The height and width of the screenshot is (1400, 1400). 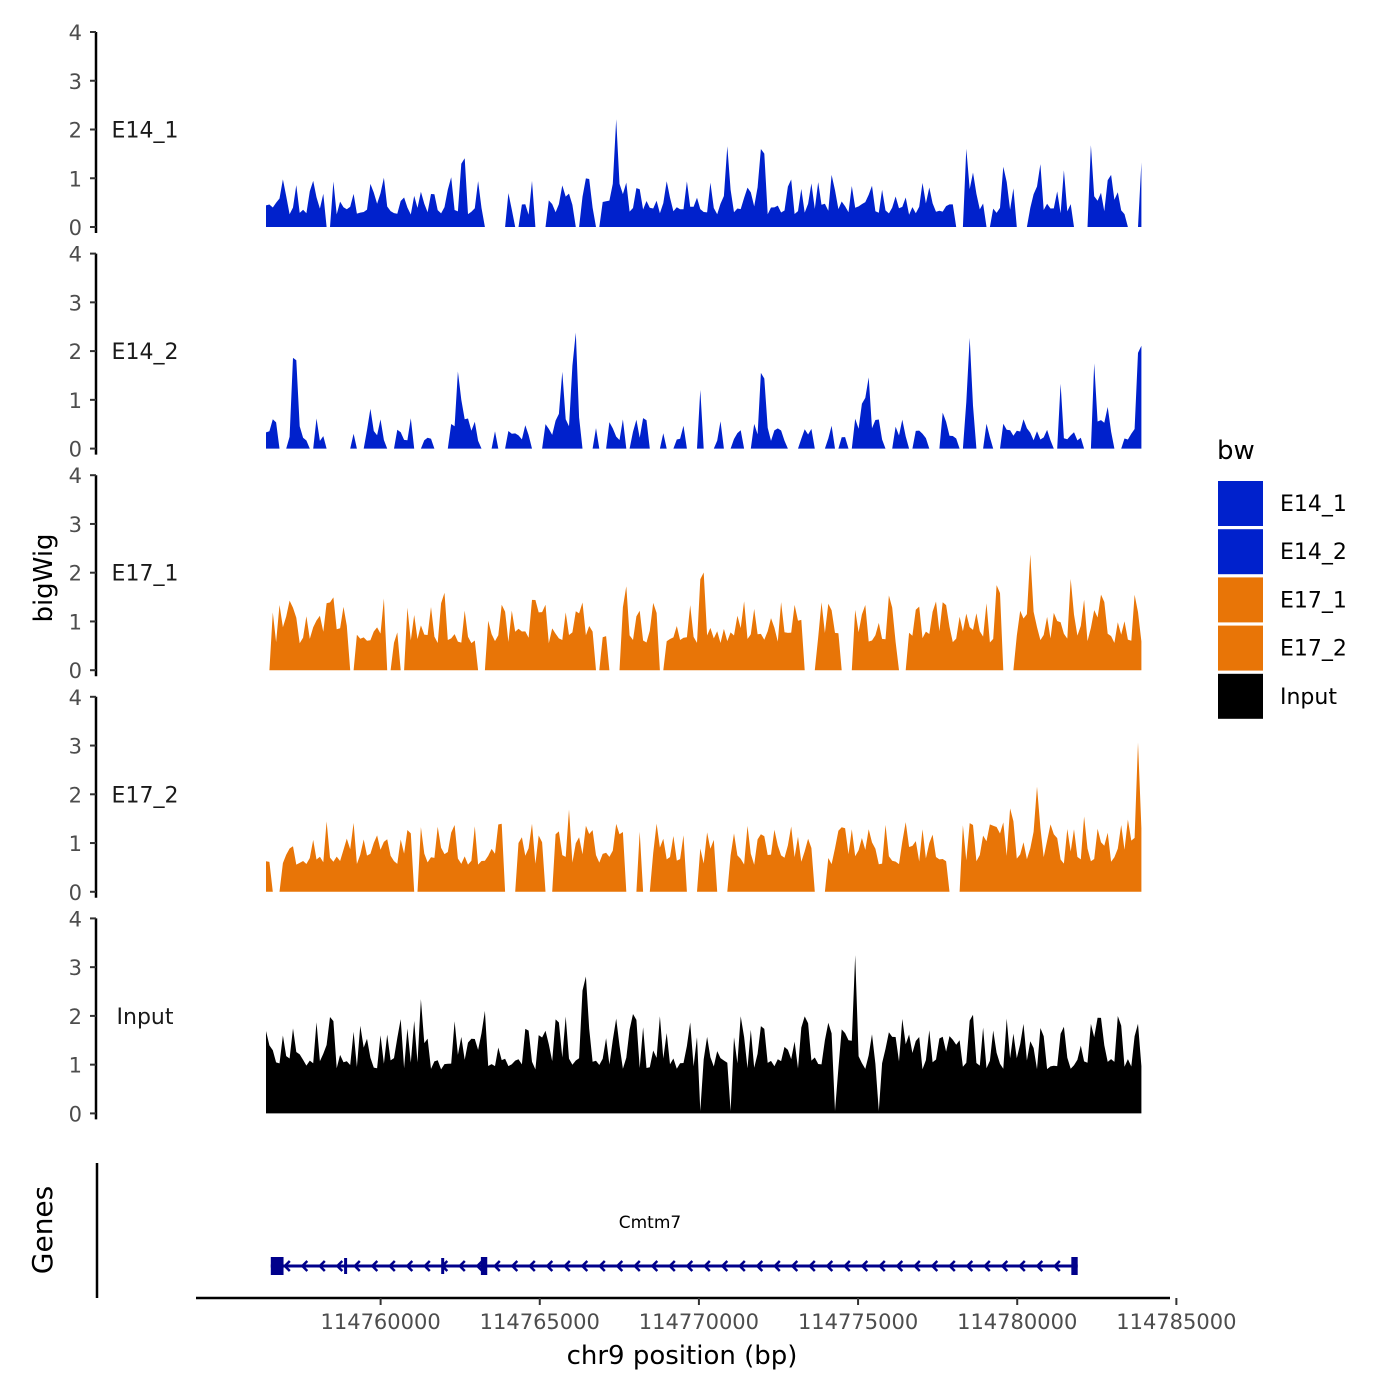 What do you see at coordinates (1313, 600) in the screenshot?
I see `legend-label: E17_1` at bounding box center [1313, 600].